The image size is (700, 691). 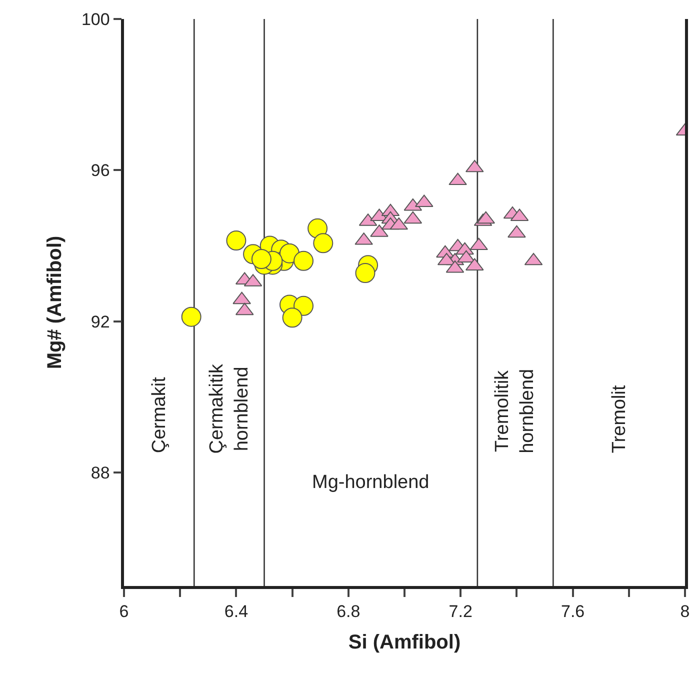 What do you see at coordinates (404, 643) in the screenshot?
I see `x-axis-title: Si (Amfibol)` at bounding box center [404, 643].